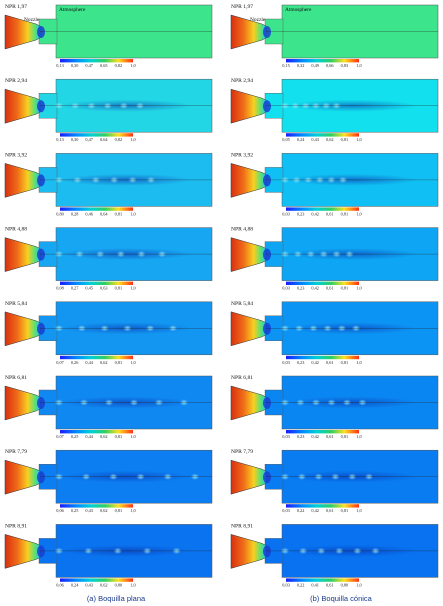  What do you see at coordinates (108, 184) in the screenshot?
I see `flow-panel-plana-3: NPR 3,92 0,80 0,28 0,46 0,64 0,81 1,0` at bounding box center [108, 184].